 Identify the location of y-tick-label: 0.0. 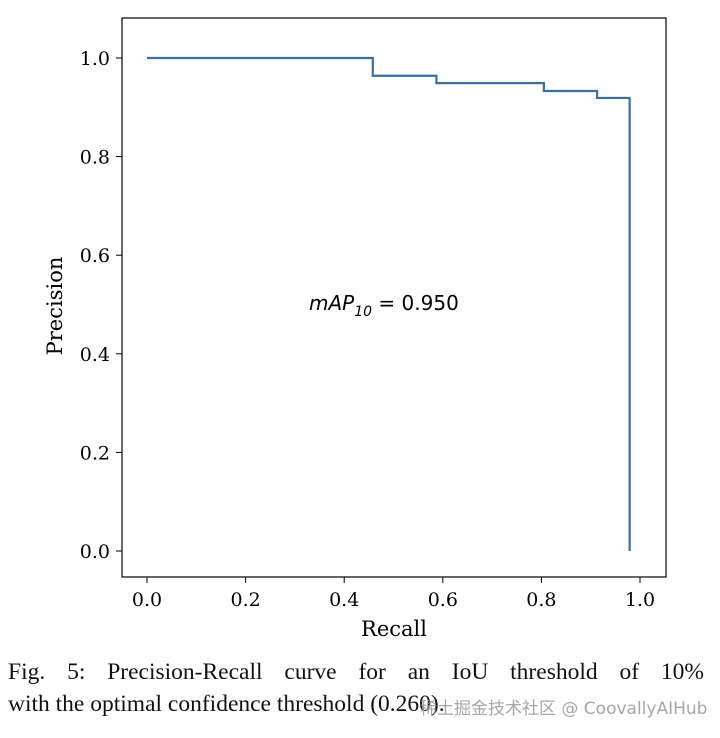
(95, 552).